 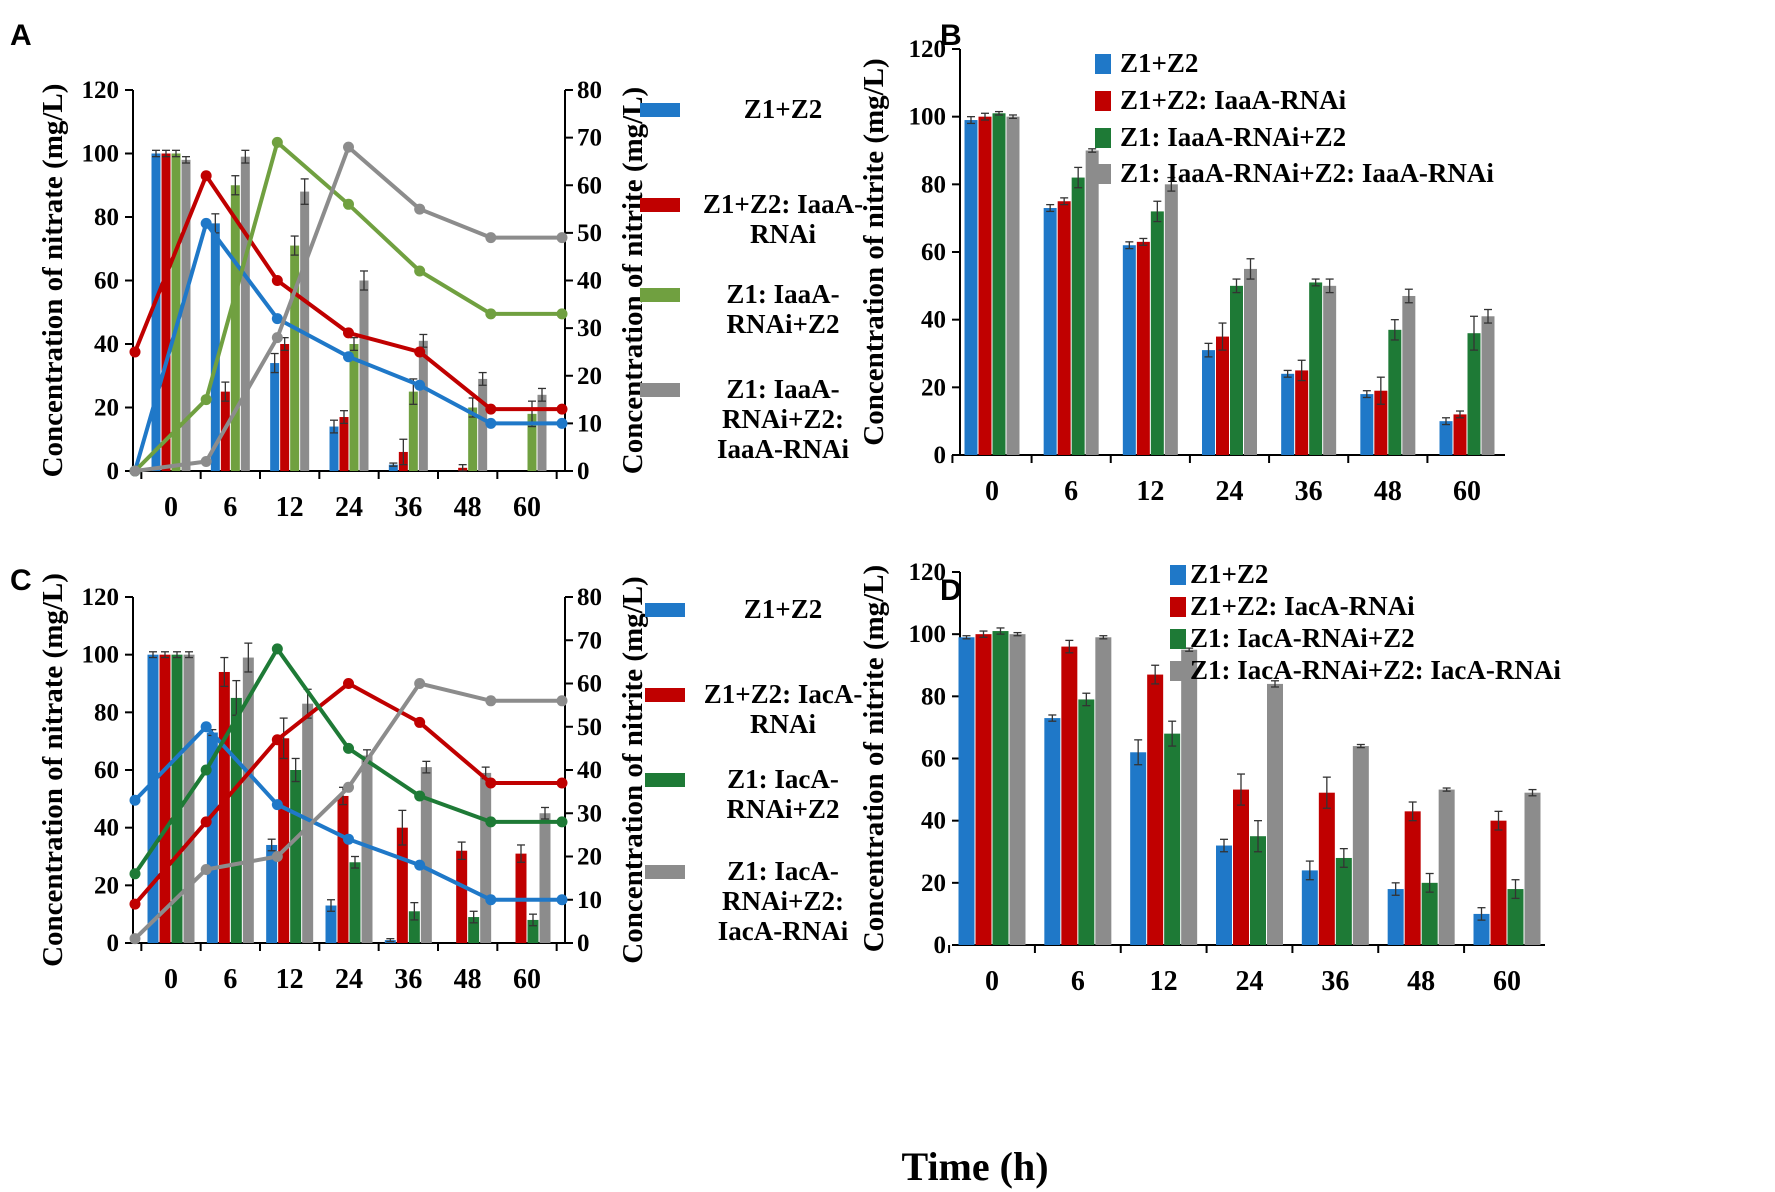 I want to click on panel-d-y-tick-label: 40, so click(x=933, y=821).